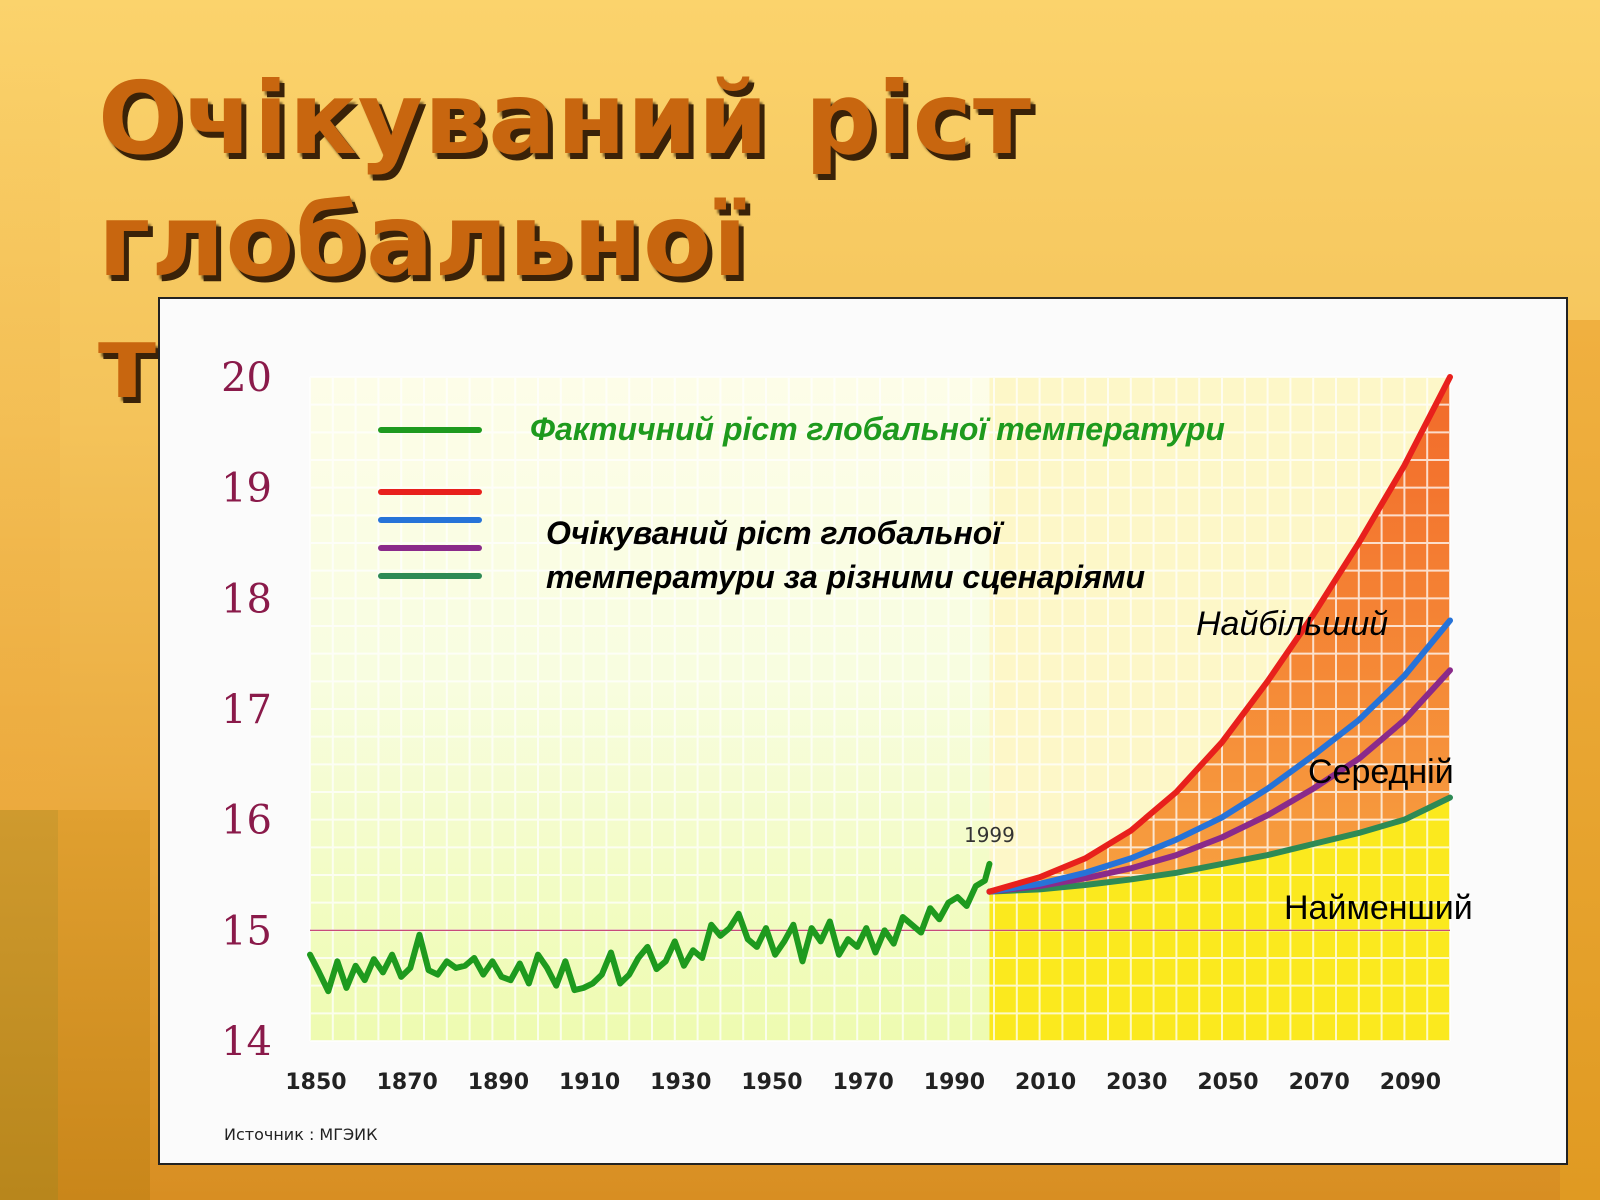  Describe the element at coordinates (877, 429) in the screenshot. I see `legend-actual-label: Фактичний ріст глобальної температури` at that location.